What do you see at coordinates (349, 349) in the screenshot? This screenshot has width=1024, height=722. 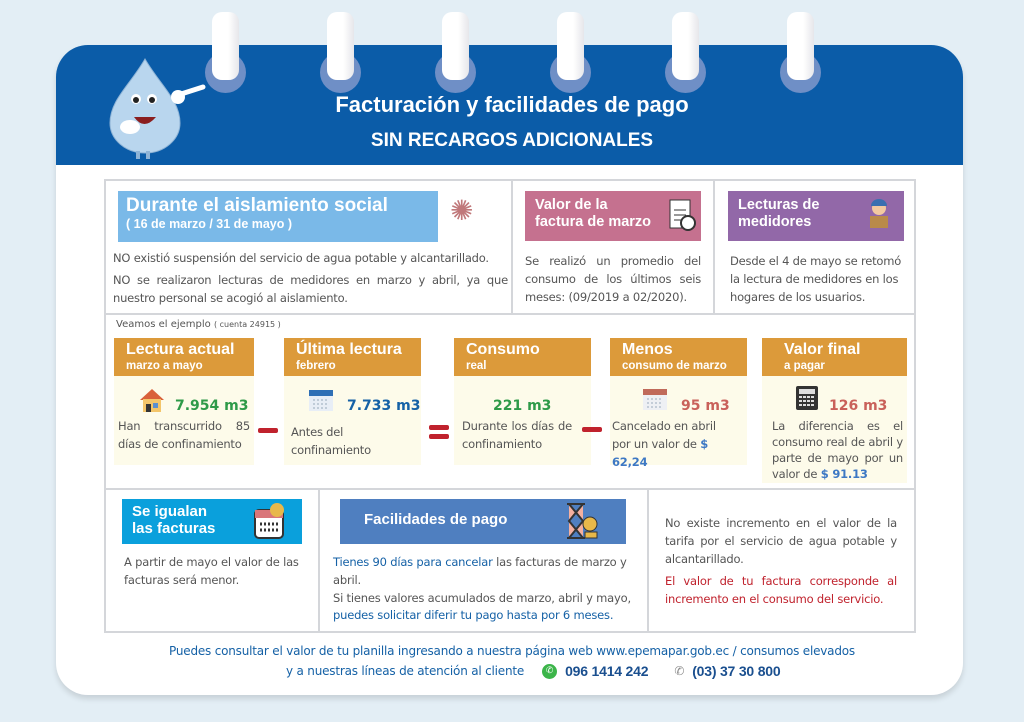 I see `card-title: Última lectura` at bounding box center [349, 349].